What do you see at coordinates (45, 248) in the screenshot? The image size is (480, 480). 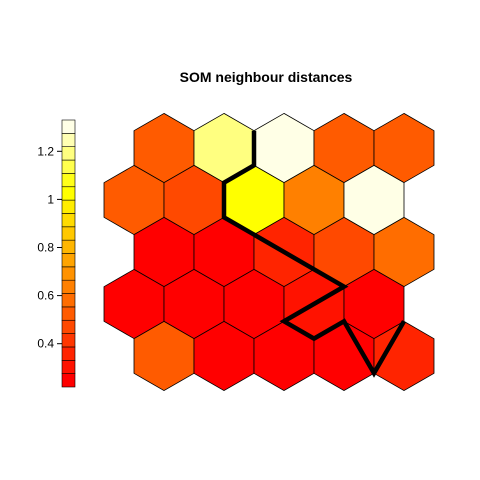 I see `legend-tick-label: 0.8` at bounding box center [45, 248].